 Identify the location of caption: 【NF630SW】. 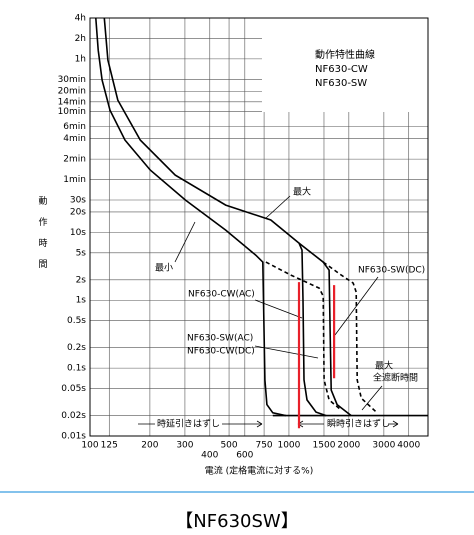
(236, 521).